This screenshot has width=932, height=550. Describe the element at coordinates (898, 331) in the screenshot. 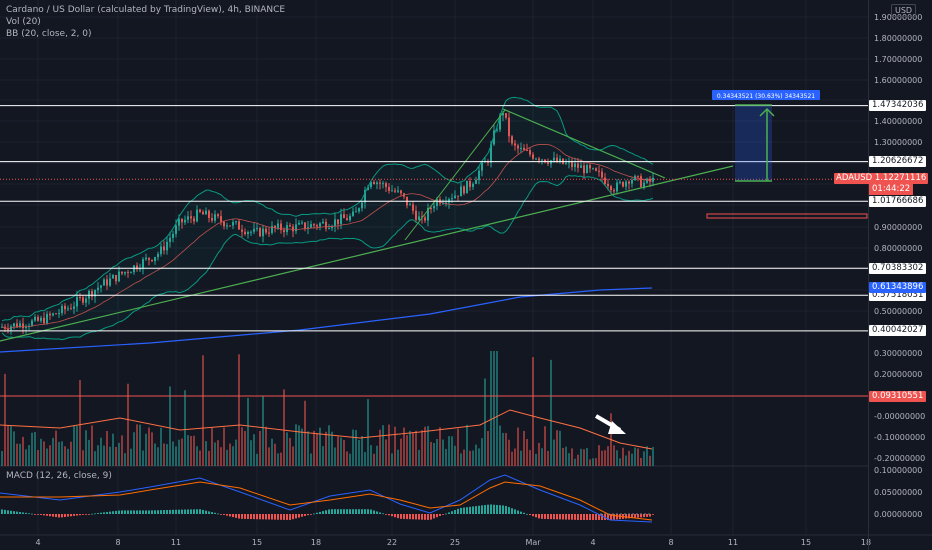

I see `level-price-tag: 0.40042027` at that location.